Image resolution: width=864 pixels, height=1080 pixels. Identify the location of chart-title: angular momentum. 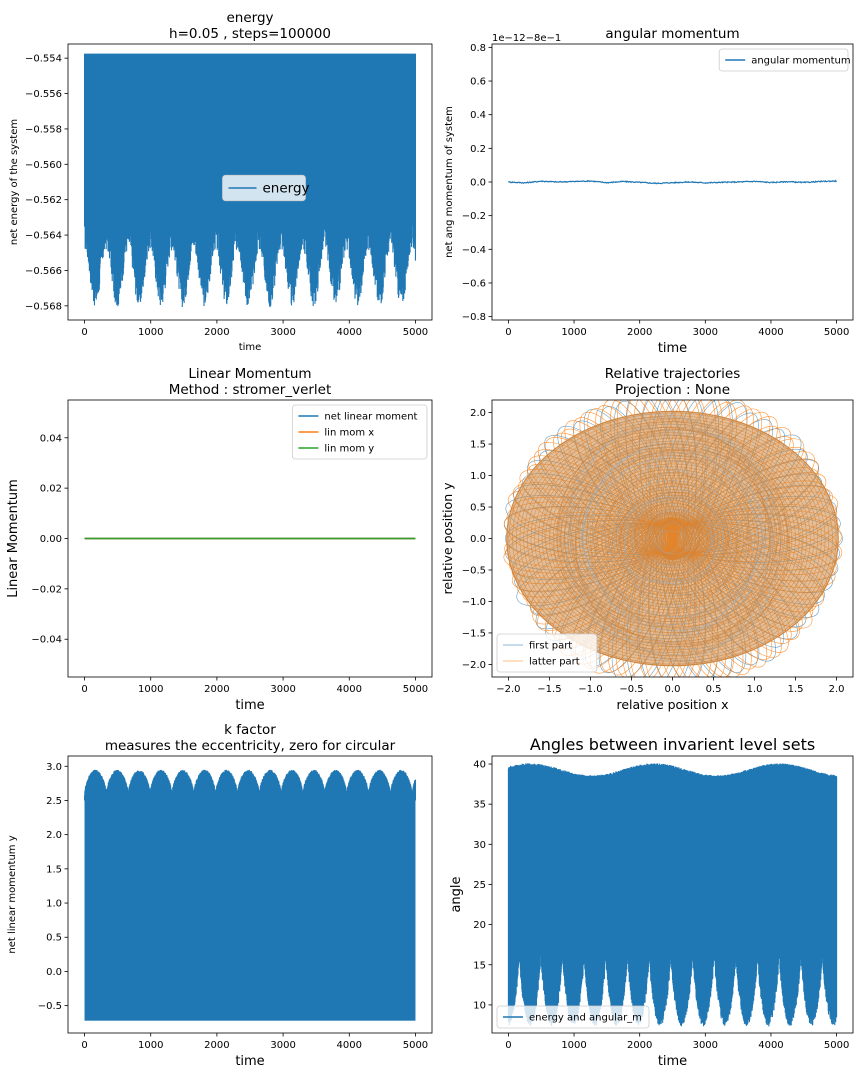
(672, 34).